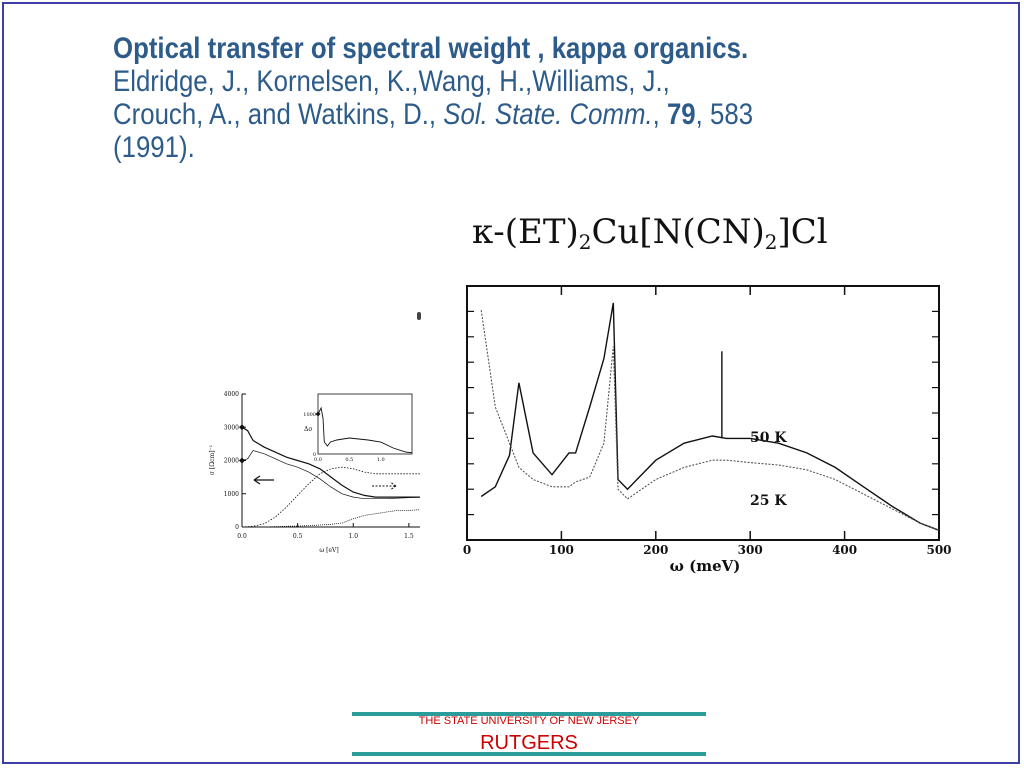  I want to click on main-x-tick-label: 0, so click(467, 550).